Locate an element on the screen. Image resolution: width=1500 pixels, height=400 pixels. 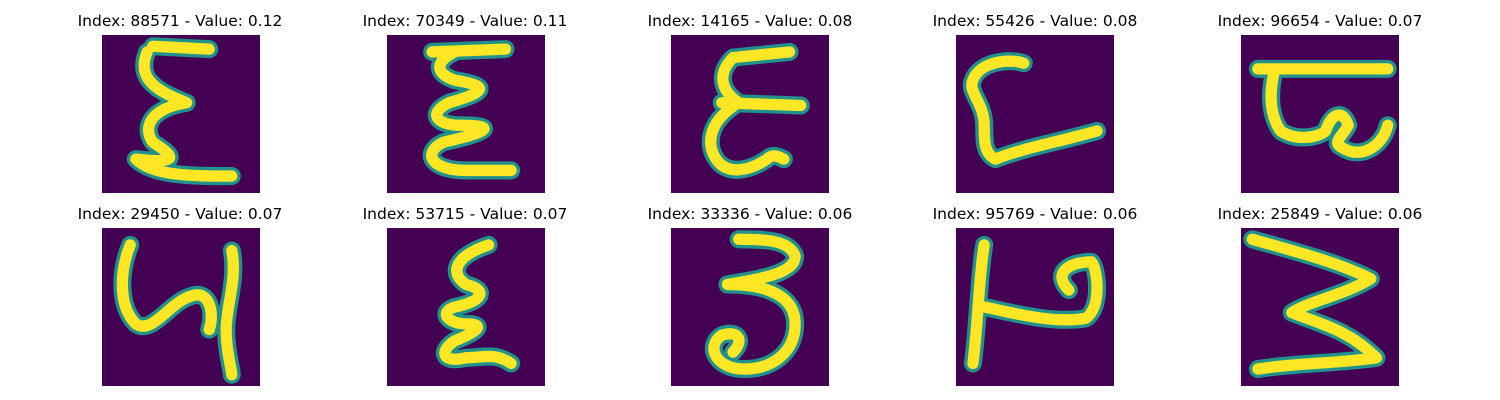
image-title: Index: 29450 - Value: 0.07 is located at coordinates (180, 214).